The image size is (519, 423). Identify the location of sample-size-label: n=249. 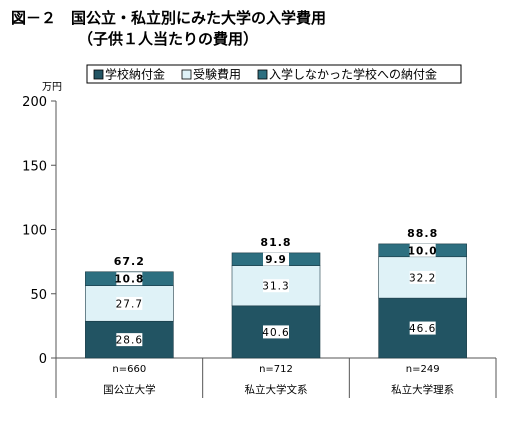
(423, 369).